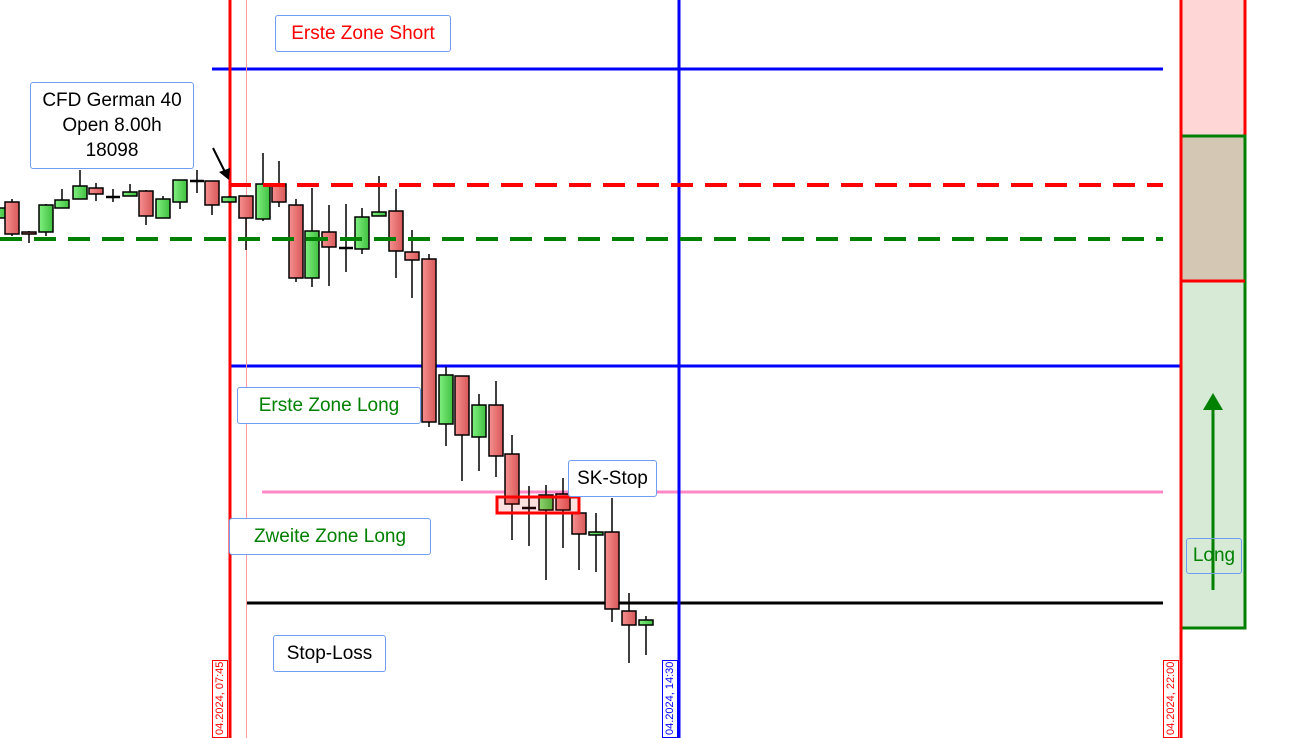 The image size is (1310, 738). I want to click on label-erste-zone-long: Erste Zone Long, so click(329, 405).